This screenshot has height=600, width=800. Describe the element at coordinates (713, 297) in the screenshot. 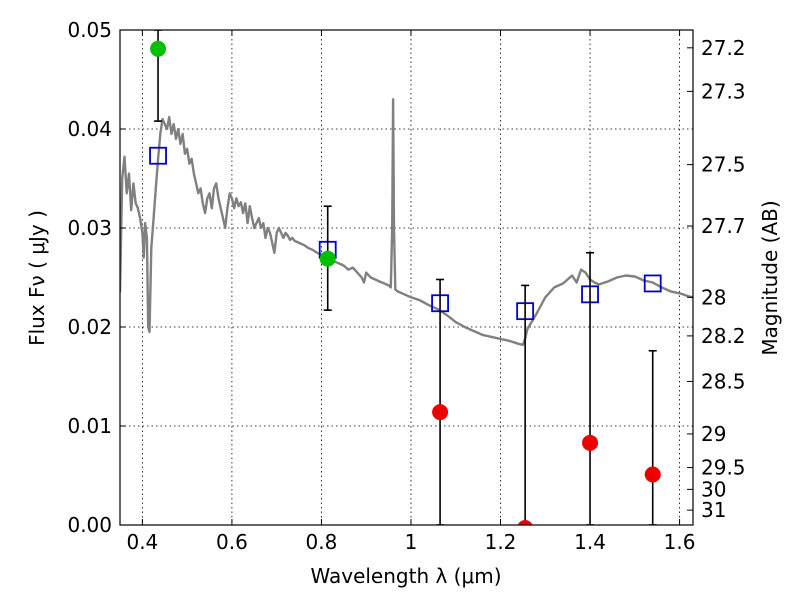

I see `mag-tick-label: 28` at that location.